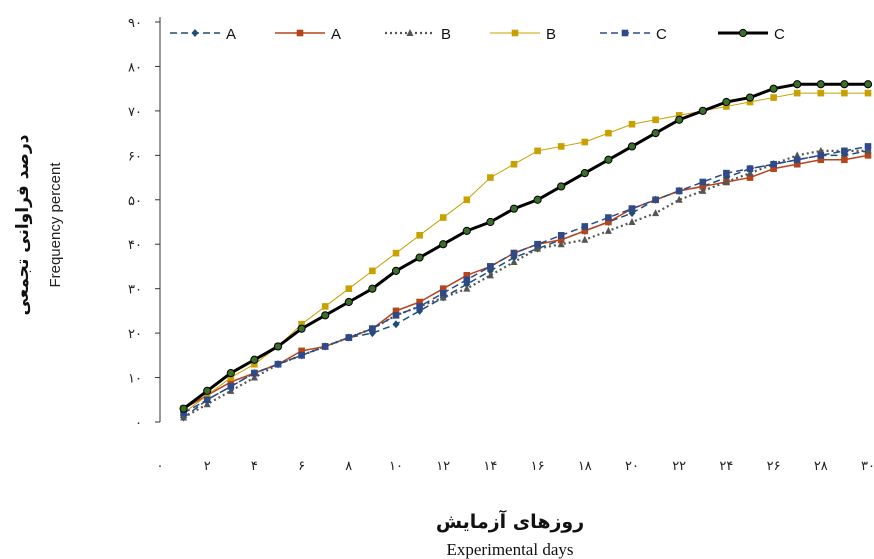 This screenshot has width=874, height=559. What do you see at coordinates (135, 112) in the screenshot?
I see `y-tick-label: ۷۰` at bounding box center [135, 112].